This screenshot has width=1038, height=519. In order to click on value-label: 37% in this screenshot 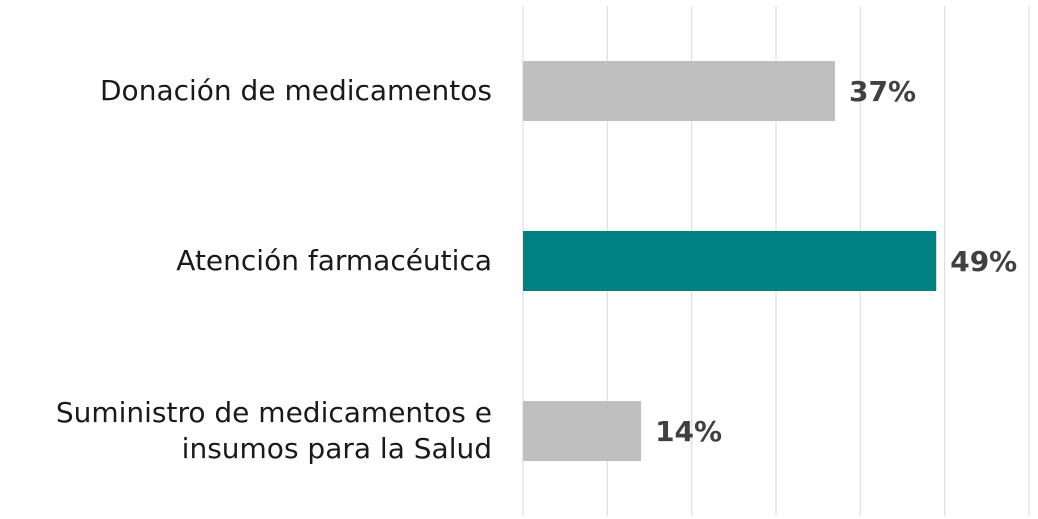, I will do `click(882, 91)`.